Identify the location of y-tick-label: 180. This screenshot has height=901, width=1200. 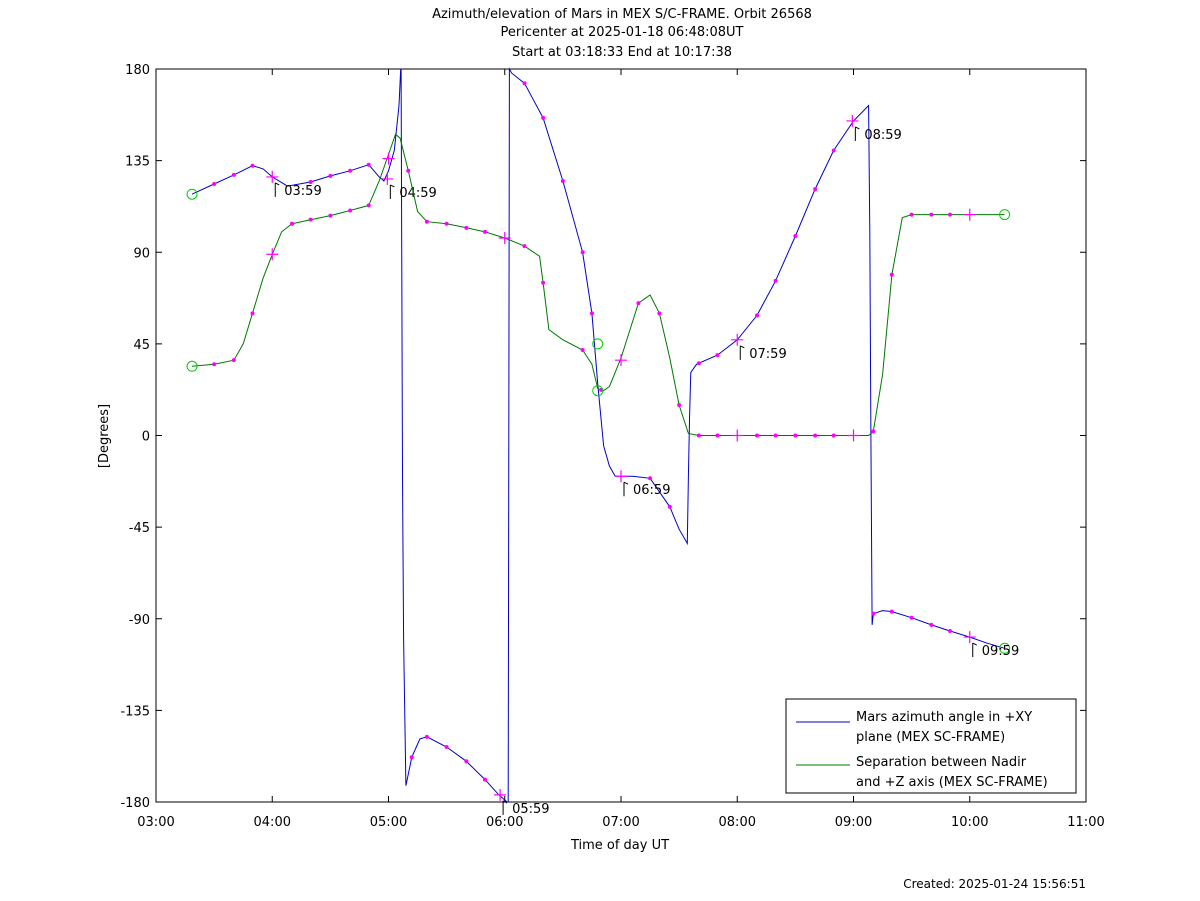
(137, 70).